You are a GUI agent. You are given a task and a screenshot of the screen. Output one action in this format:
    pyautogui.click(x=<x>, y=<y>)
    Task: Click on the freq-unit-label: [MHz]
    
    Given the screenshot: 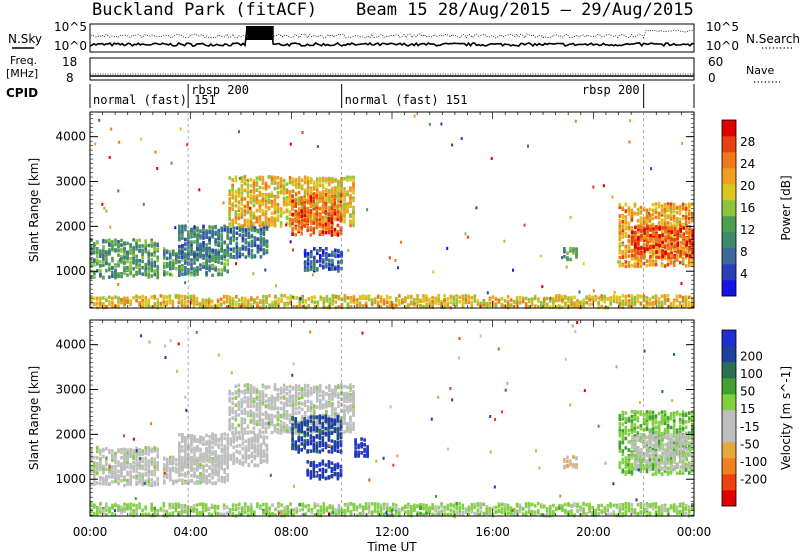 What is the action you would take?
    pyautogui.click(x=22, y=73)
    